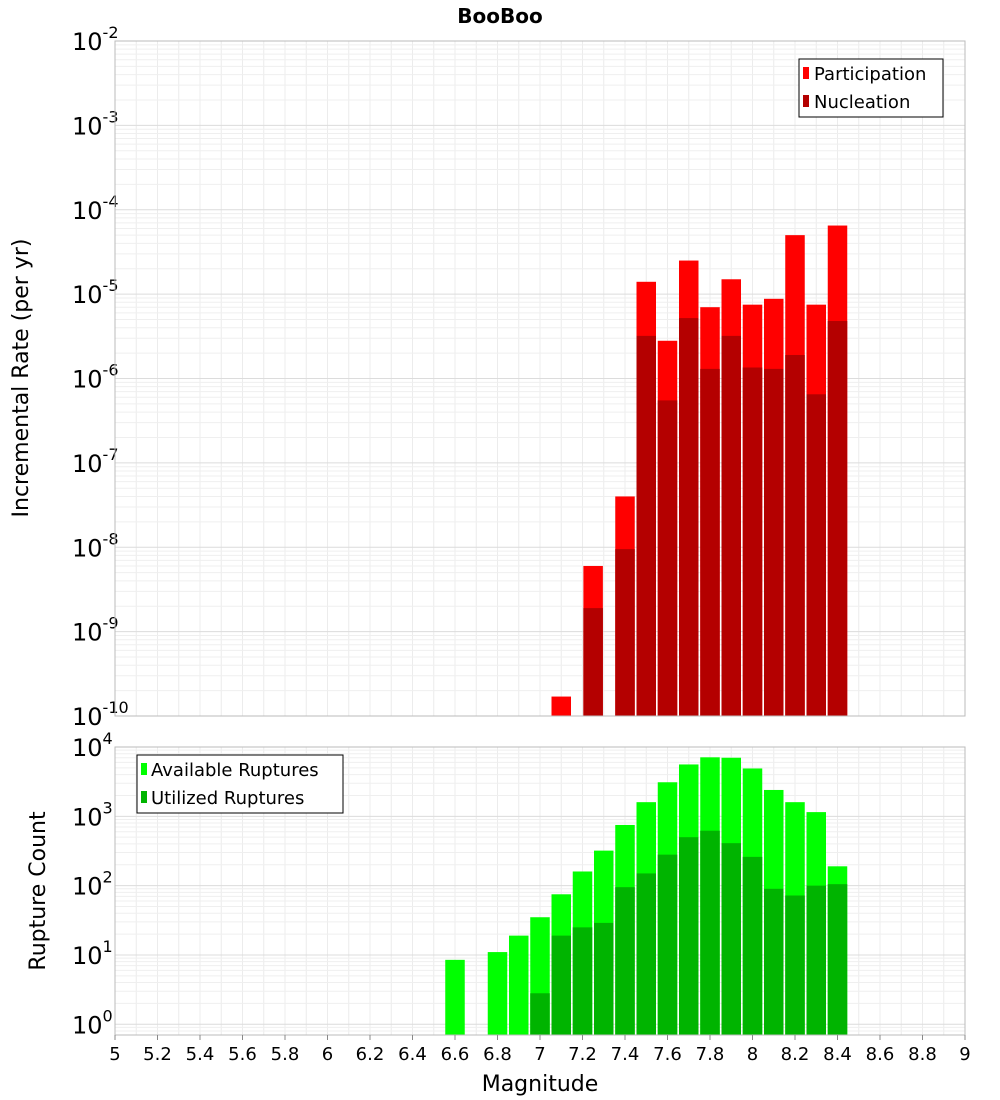 Image resolution: width=1000 pixels, height=1100 pixels. Describe the element at coordinates (837, 1054) in the screenshot. I see `x-tick-label: 8.4` at that location.